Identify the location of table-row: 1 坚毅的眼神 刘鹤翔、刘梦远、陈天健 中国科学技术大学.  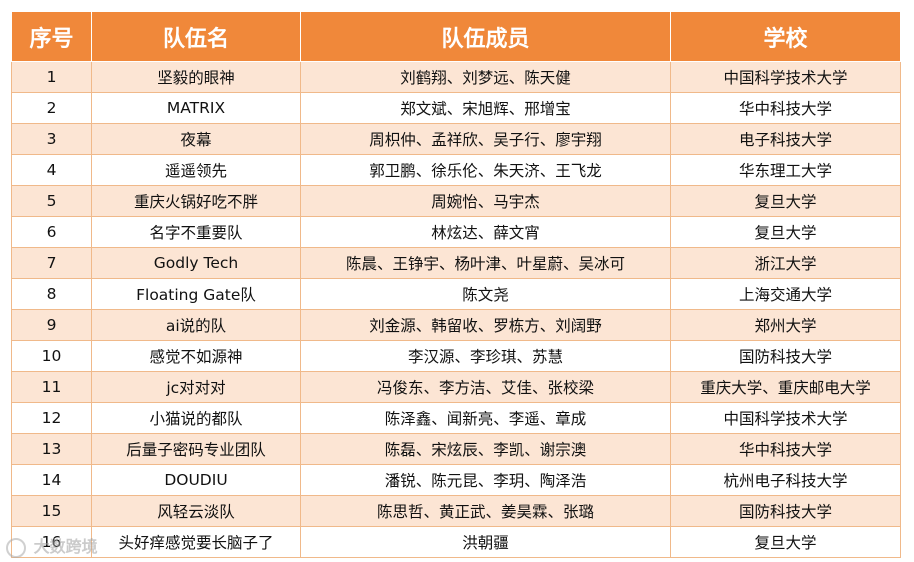
(456, 77).